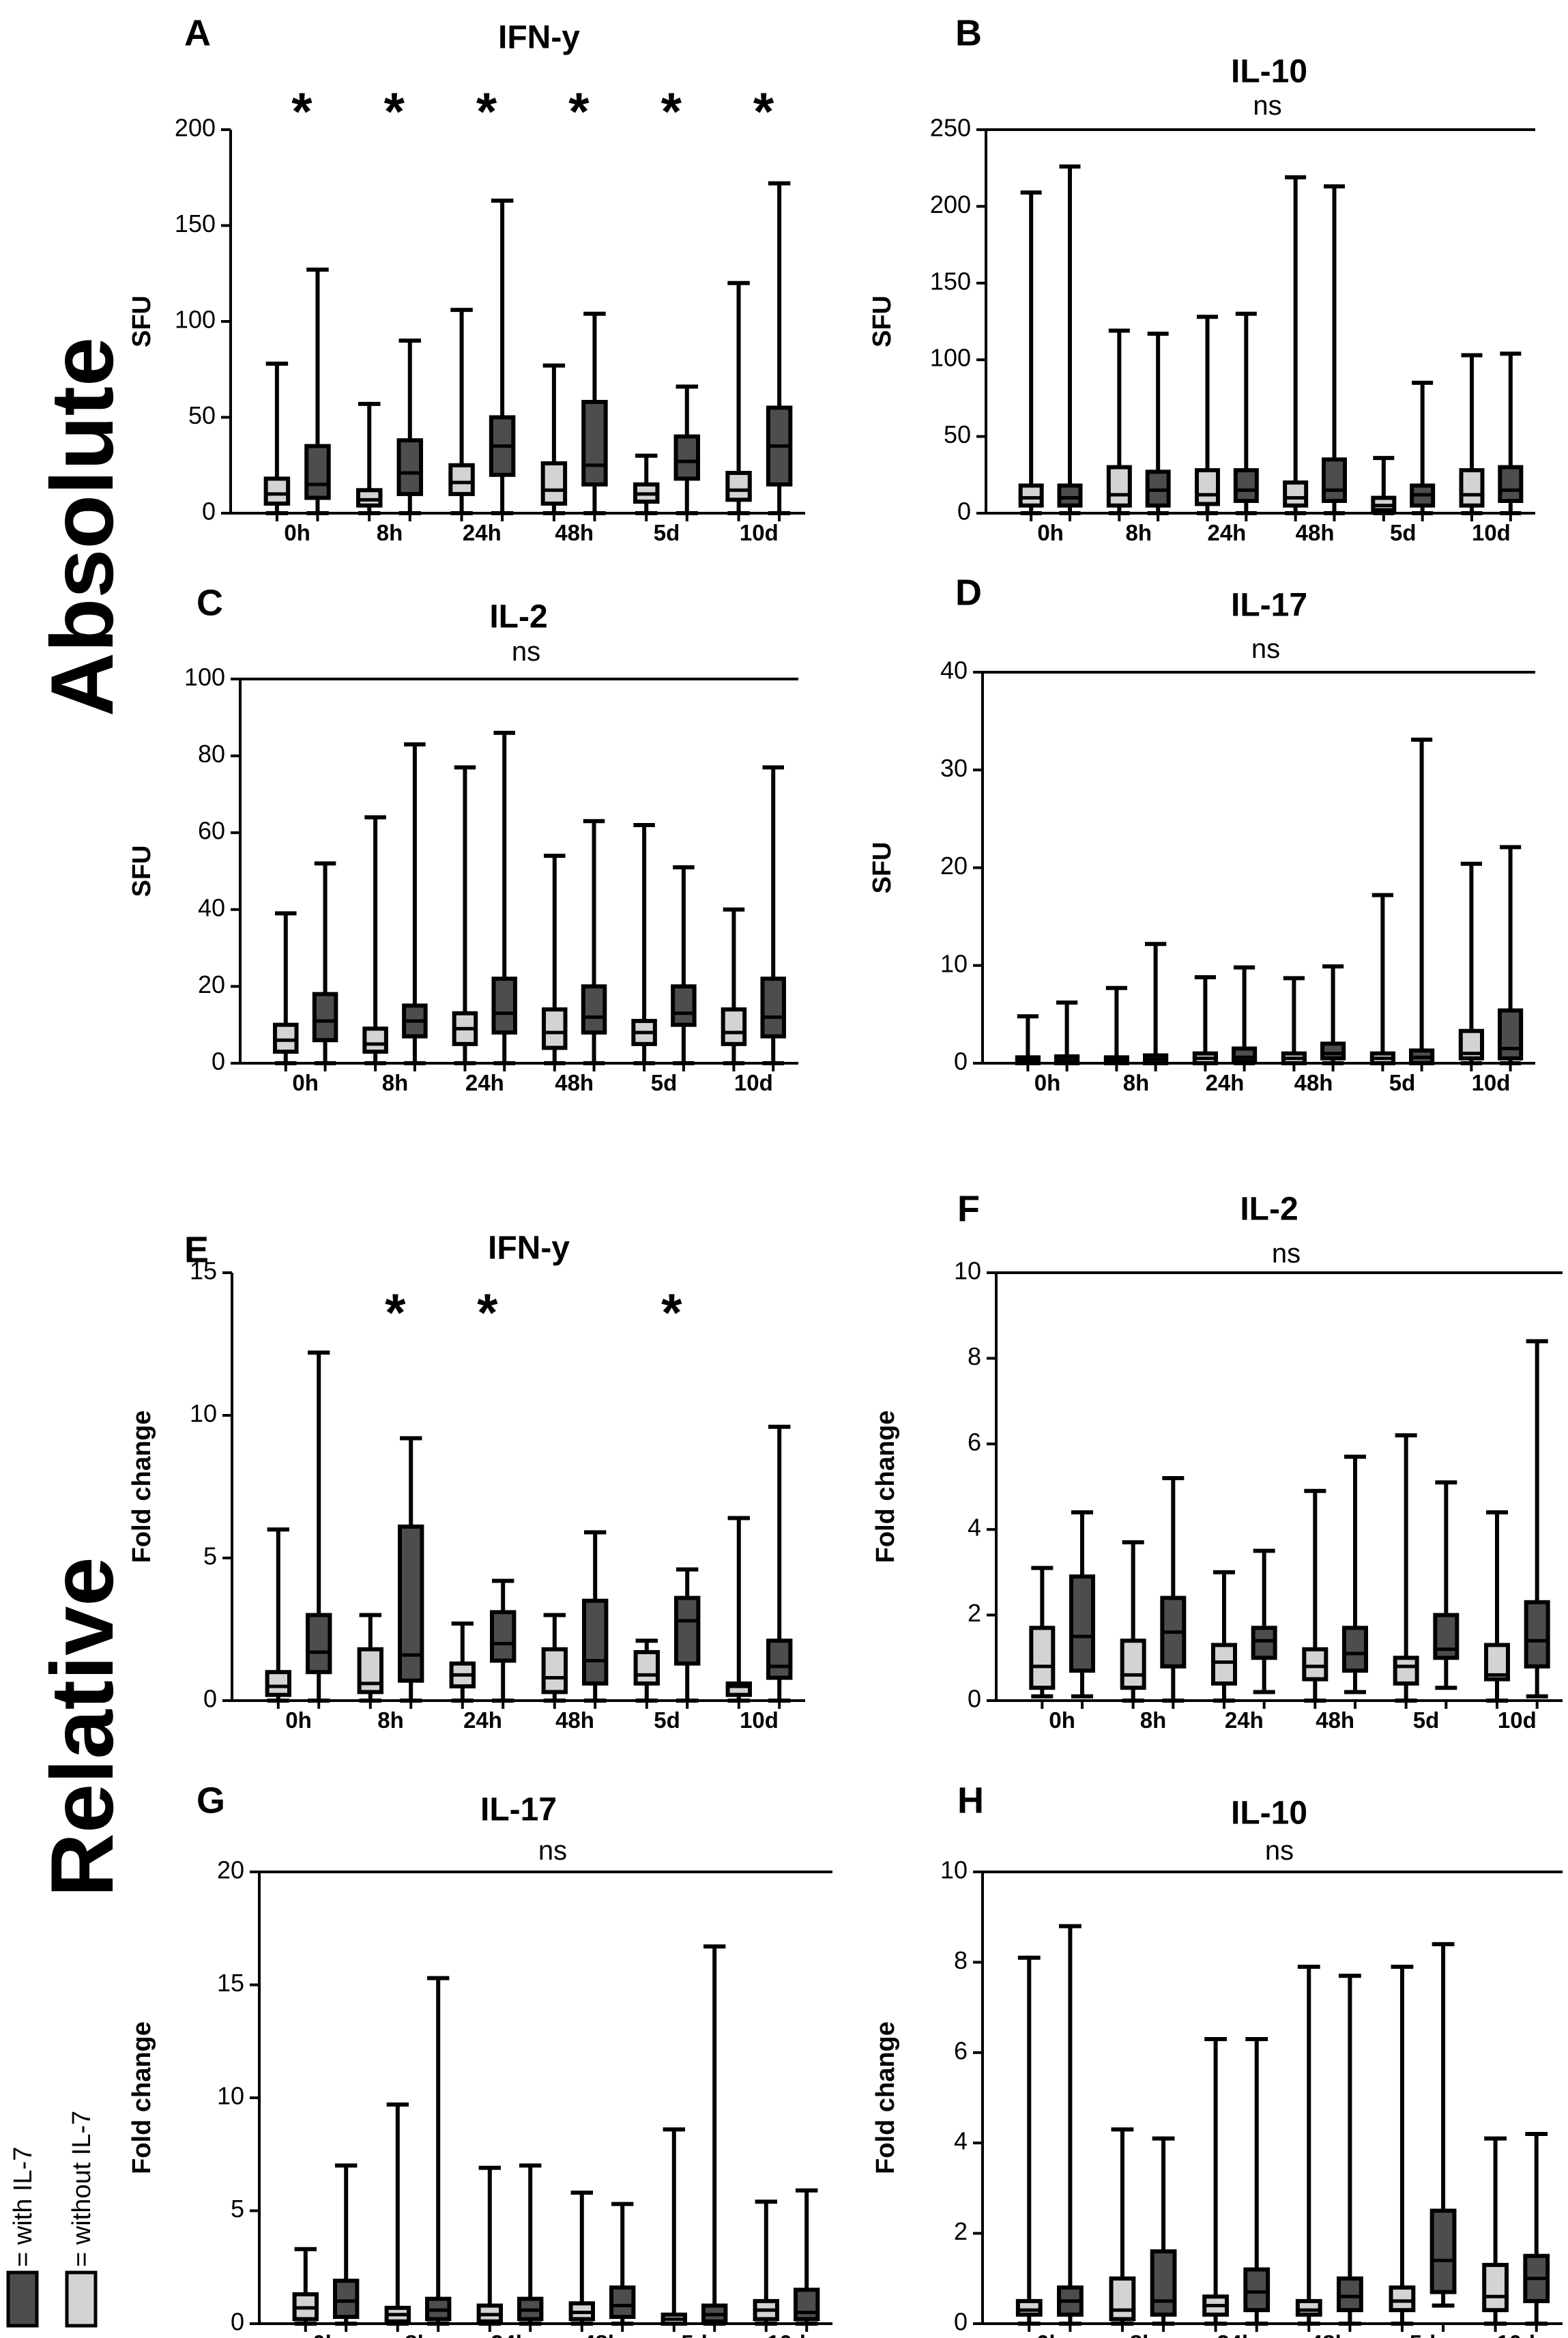 This screenshot has height=2338, width=1568. What do you see at coordinates (671, 111) in the screenshot?
I see `significance-star-a-4: *` at bounding box center [671, 111].